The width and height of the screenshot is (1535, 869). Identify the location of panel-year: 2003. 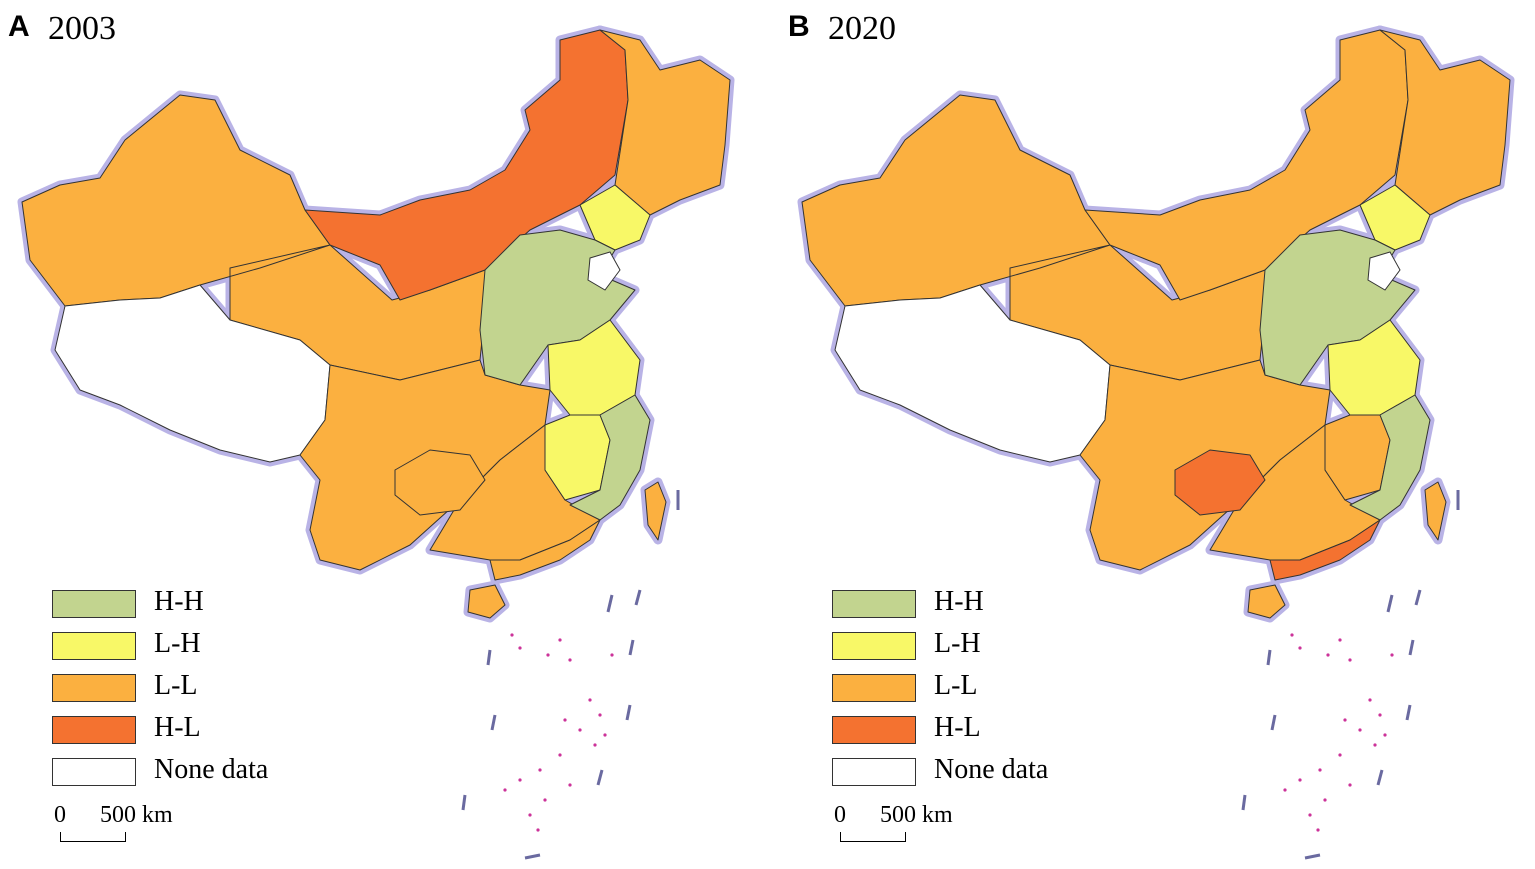
(82, 28).